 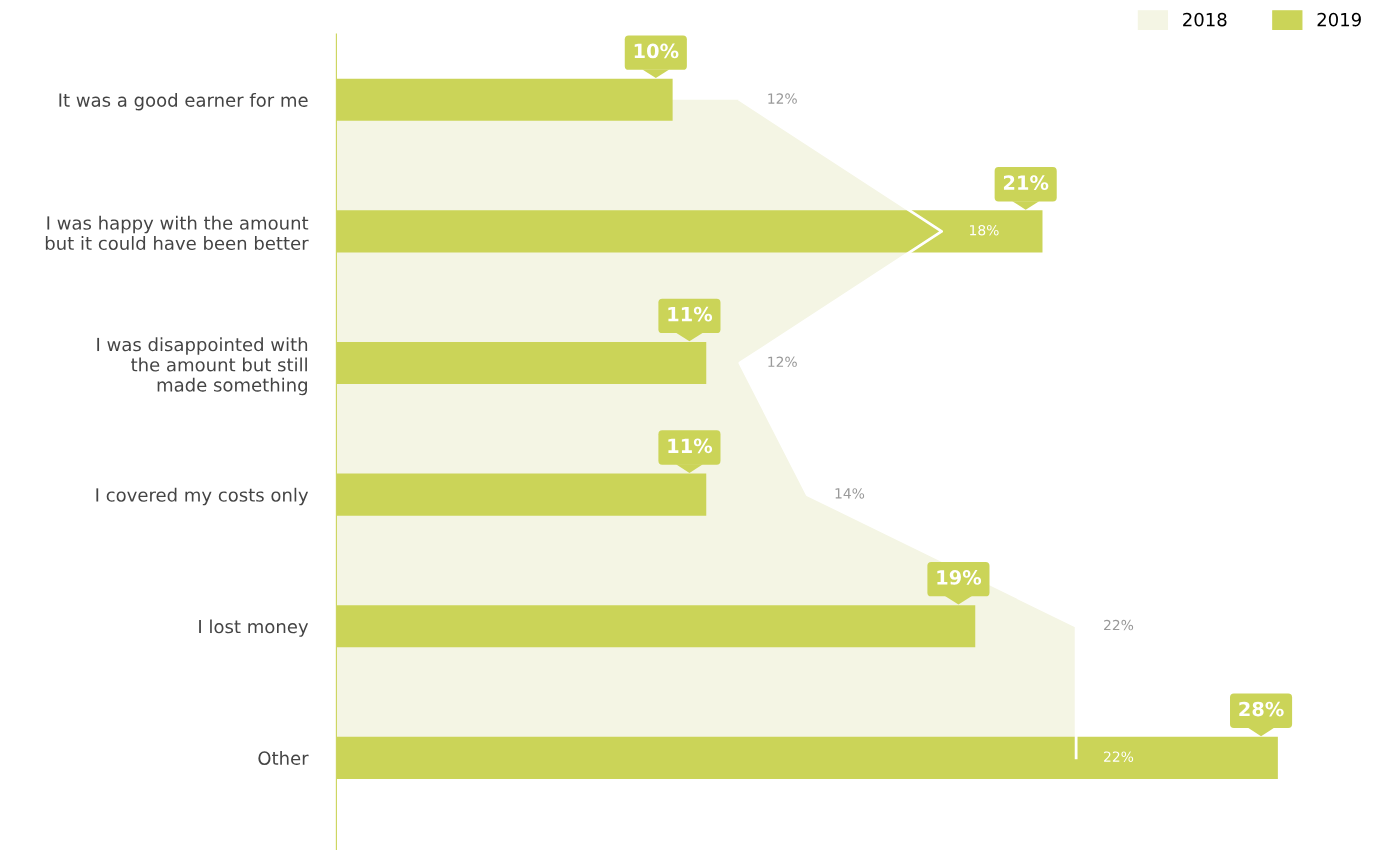 I want to click on data-label: 28%, so click(x=1261, y=709).